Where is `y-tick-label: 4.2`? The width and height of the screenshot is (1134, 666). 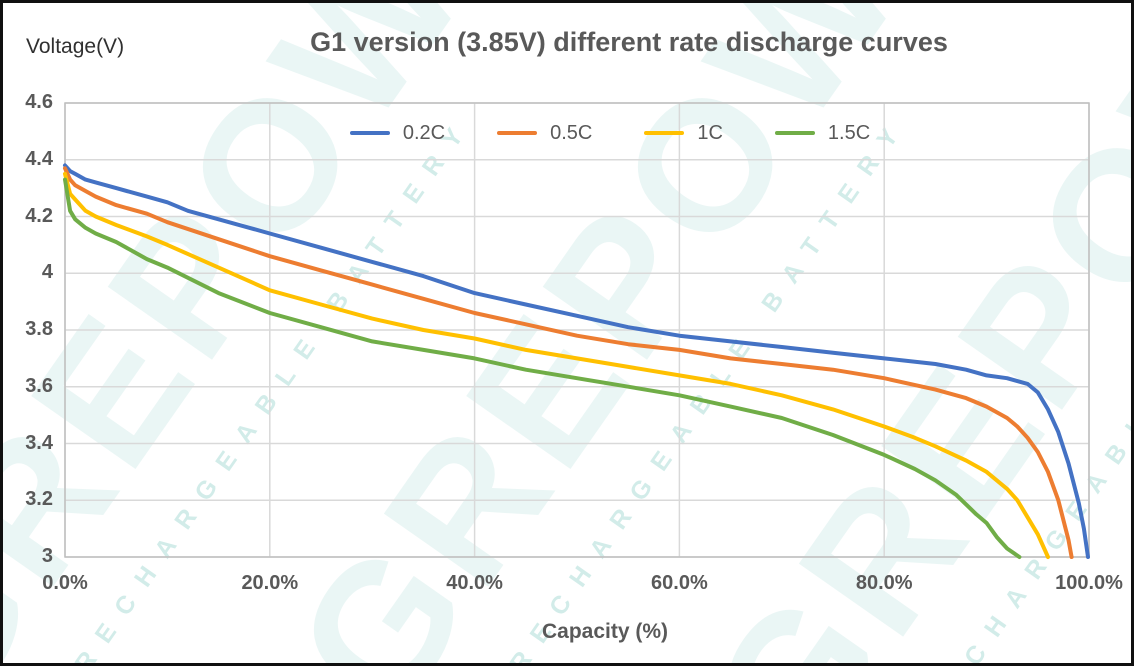 y-tick-label: 4.2 is located at coordinates (39, 215).